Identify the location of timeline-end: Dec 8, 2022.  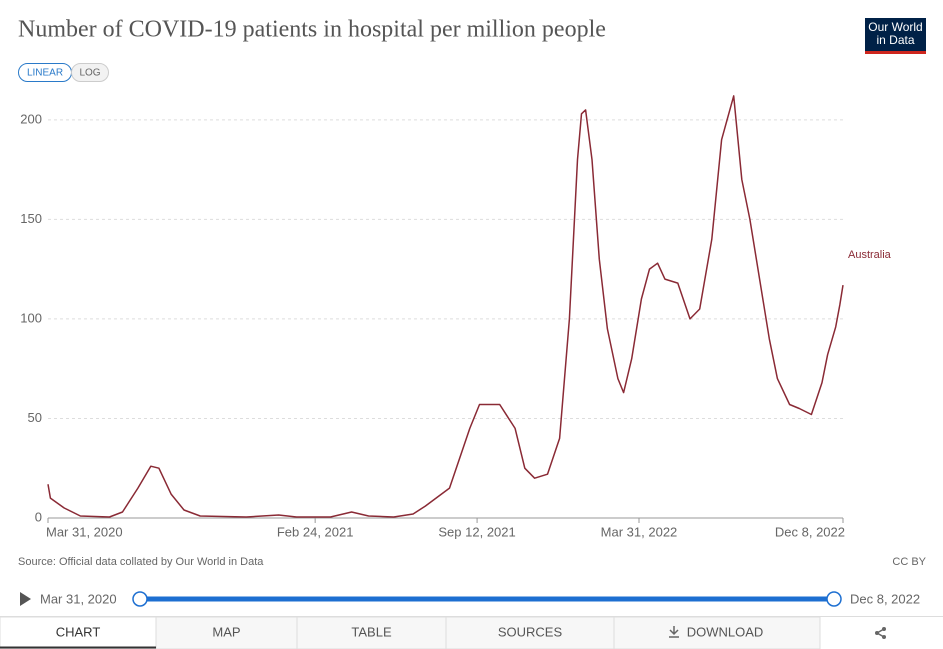
(885, 598).